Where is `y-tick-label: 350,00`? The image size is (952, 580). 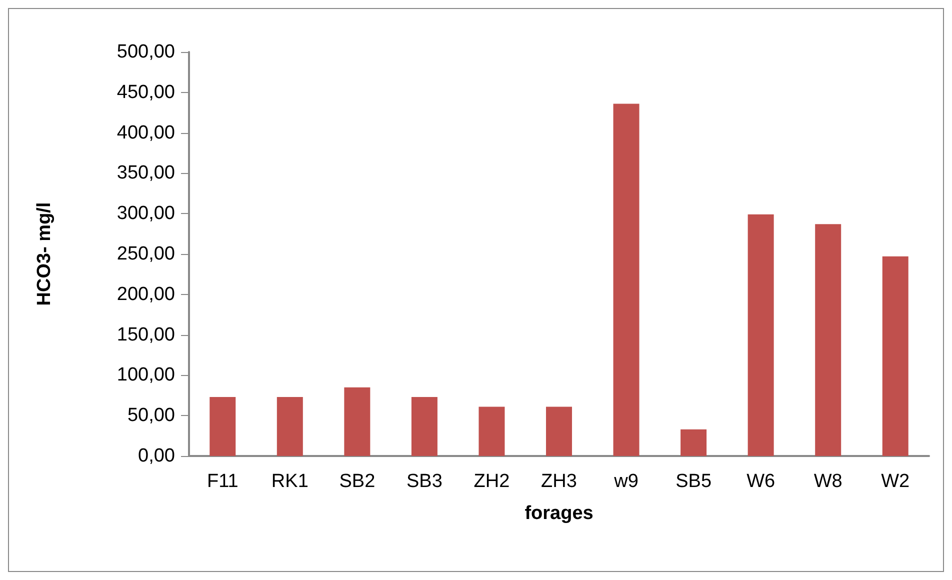
y-tick-label: 350,00 is located at coordinates (145, 173).